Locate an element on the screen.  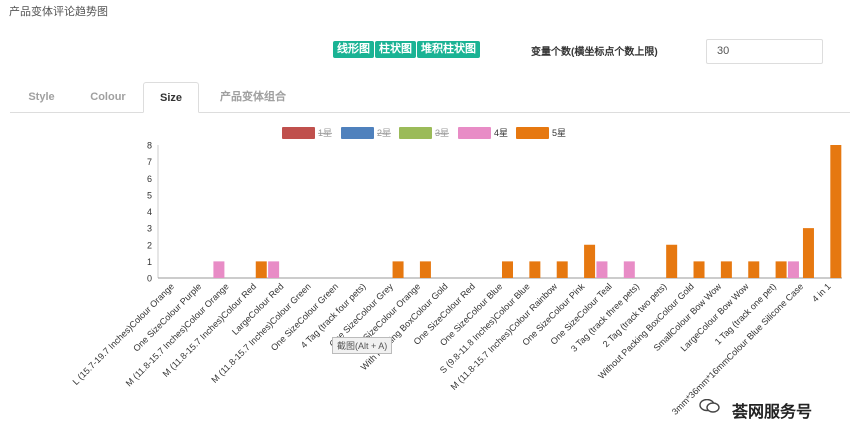
screenshot-tooltip: 截图(Alt + A) is located at coordinates (362, 345).